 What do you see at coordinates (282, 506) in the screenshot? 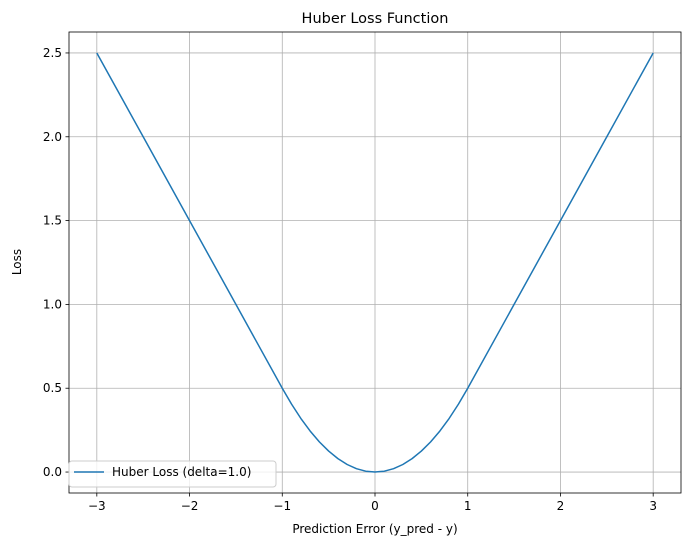
I see `x-tick-label: −1` at bounding box center [282, 506].